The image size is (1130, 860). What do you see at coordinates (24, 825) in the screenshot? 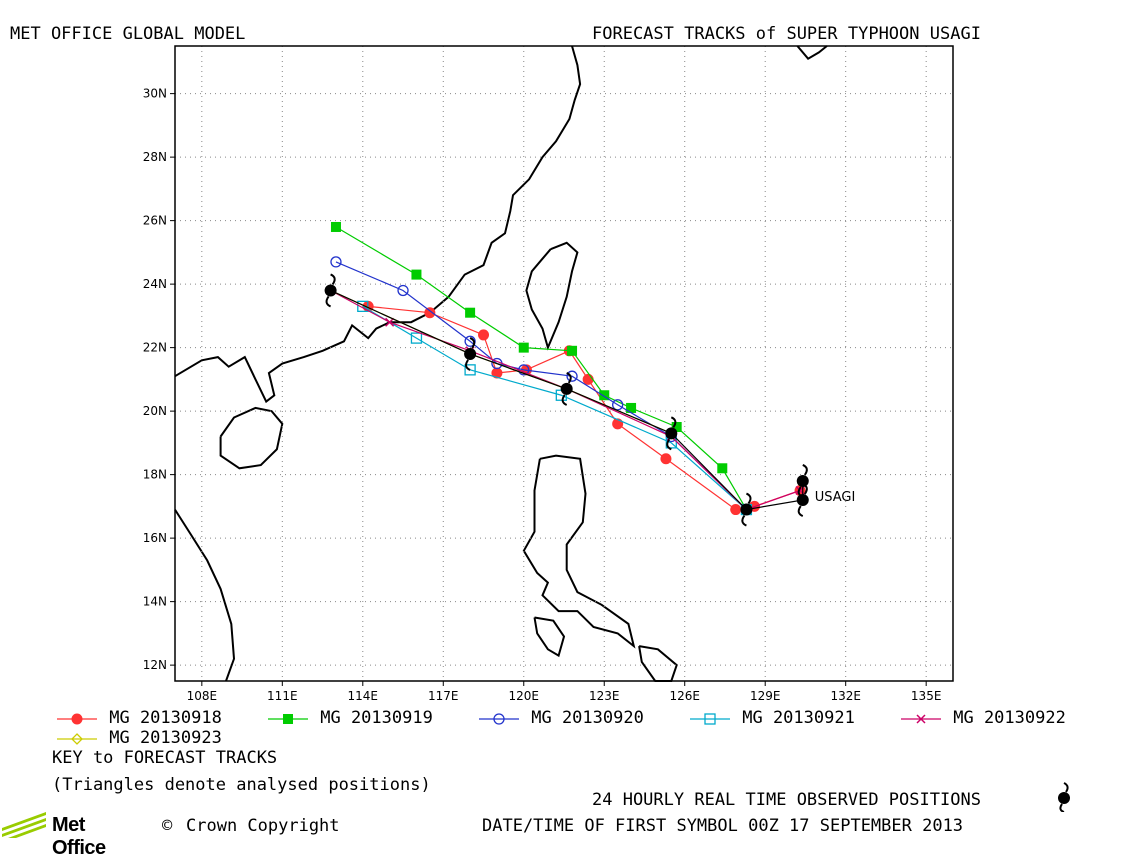
I see `logo-swoosh-icon` at bounding box center [24, 825].